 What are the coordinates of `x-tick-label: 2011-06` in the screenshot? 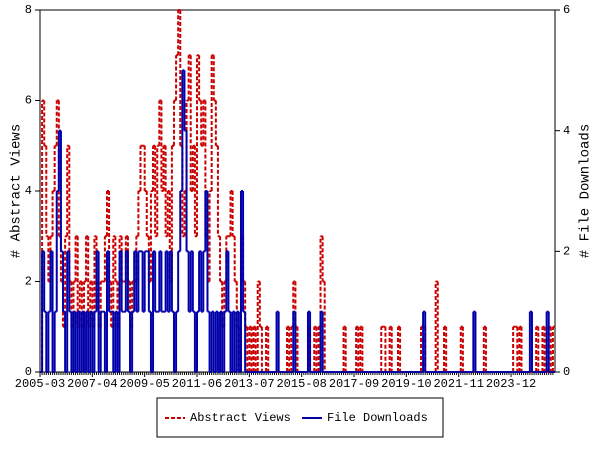 It's located at (197, 384).